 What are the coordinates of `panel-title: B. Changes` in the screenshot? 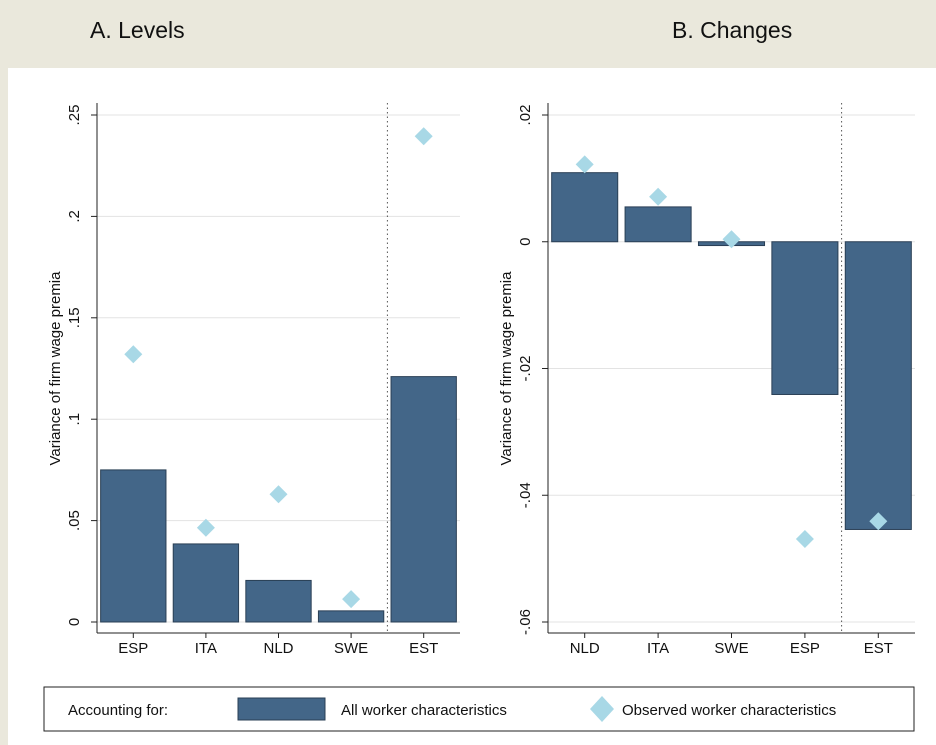 It's located at (732, 30).